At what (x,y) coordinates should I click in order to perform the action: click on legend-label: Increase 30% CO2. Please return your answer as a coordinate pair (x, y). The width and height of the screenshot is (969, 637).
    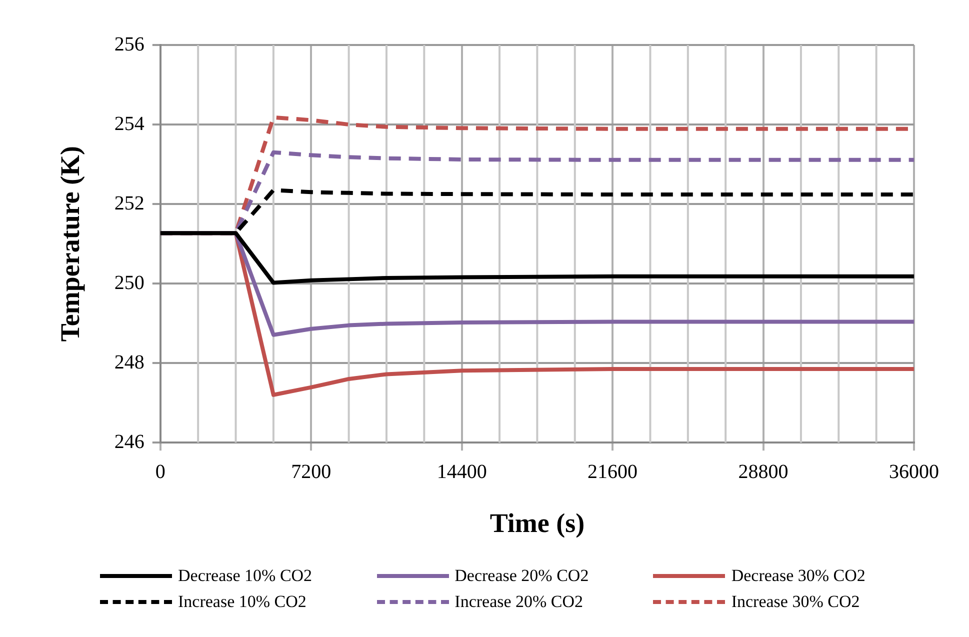
    Looking at the image, I should click on (795, 602).